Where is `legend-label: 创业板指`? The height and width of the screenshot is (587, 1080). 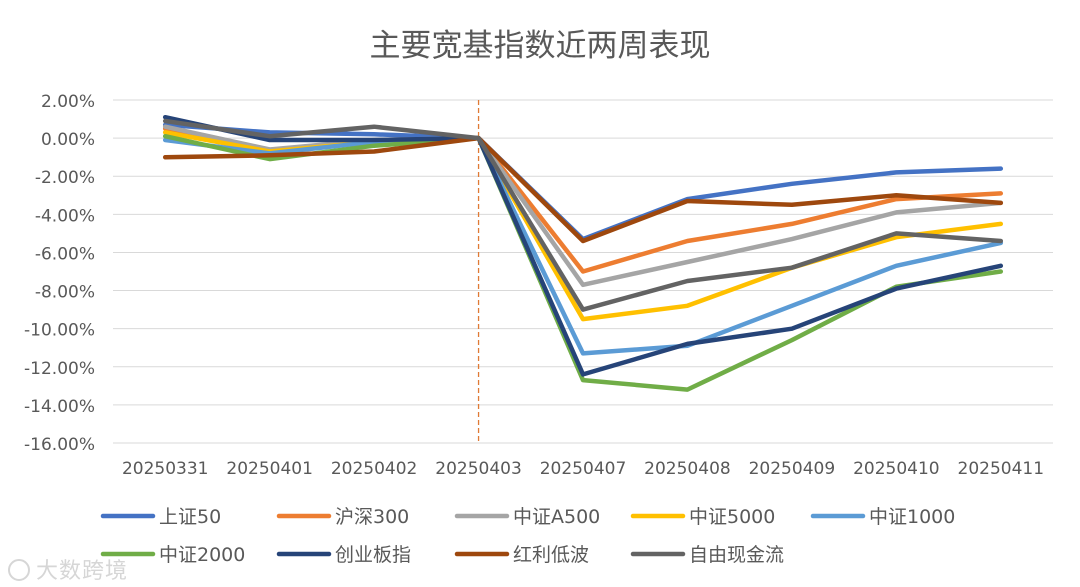 legend-label: 创业板指 is located at coordinates (373, 555).